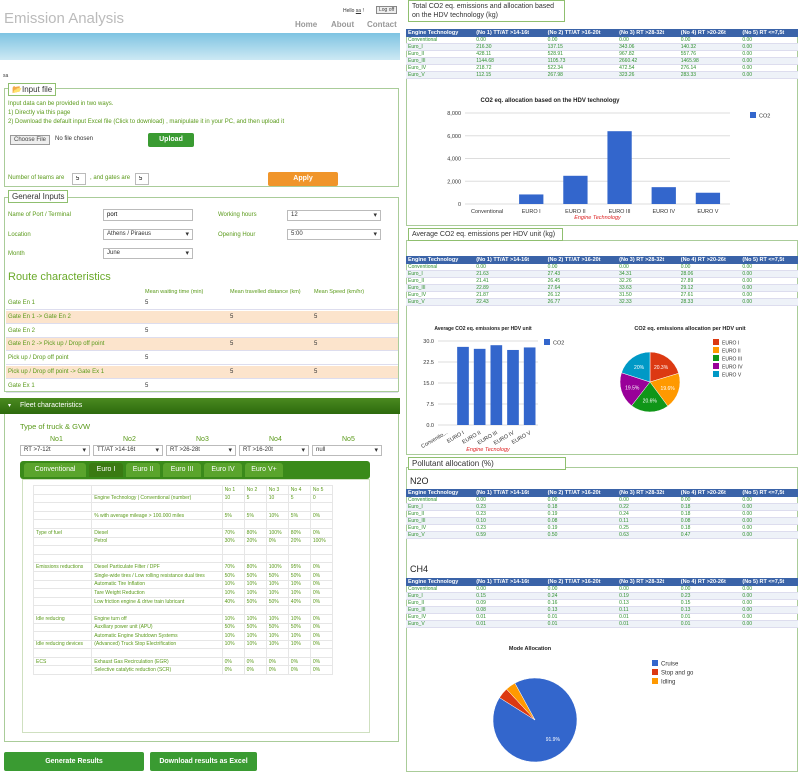 This screenshot has height=775, width=800. What do you see at coordinates (203, 761) in the screenshot?
I see `download-excel-button: Download results as Excel` at bounding box center [203, 761].